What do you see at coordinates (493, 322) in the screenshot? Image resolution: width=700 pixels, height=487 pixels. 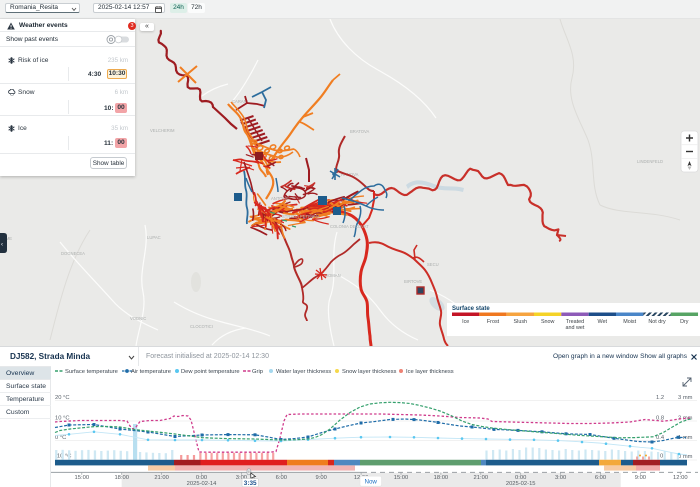 I see `svg-text: Frost` at bounding box center [493, 322].